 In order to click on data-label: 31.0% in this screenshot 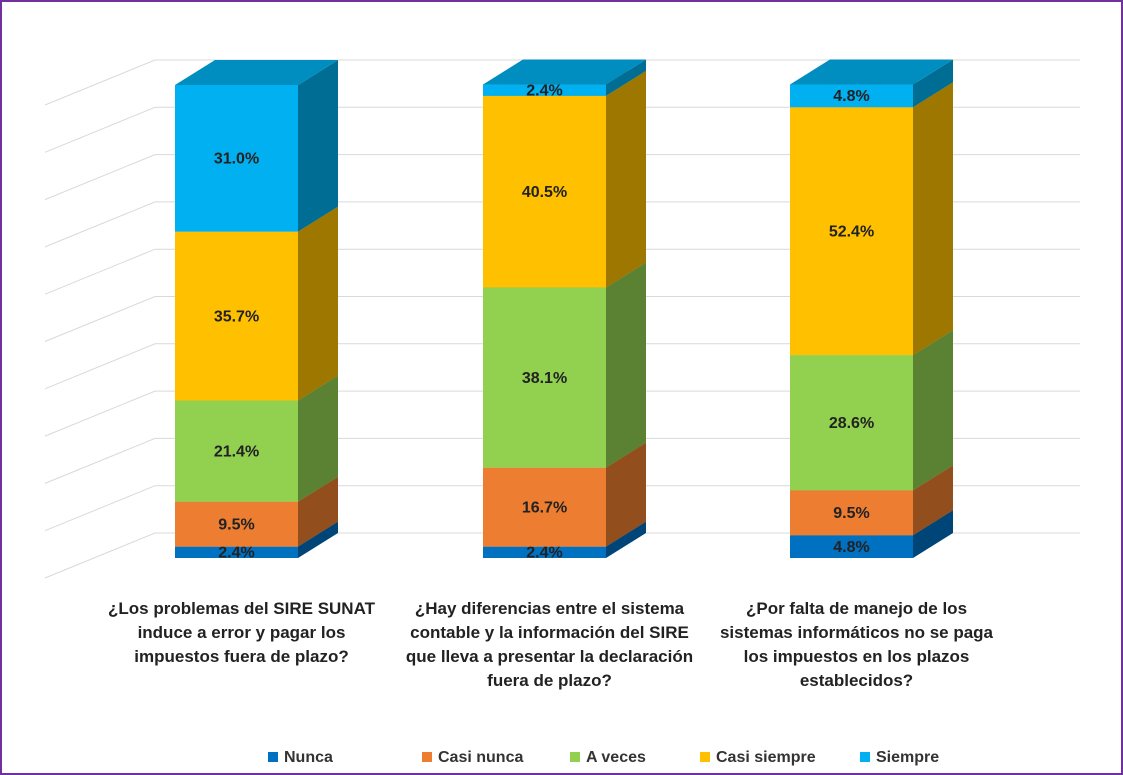, I will do `click(236, 159)`.